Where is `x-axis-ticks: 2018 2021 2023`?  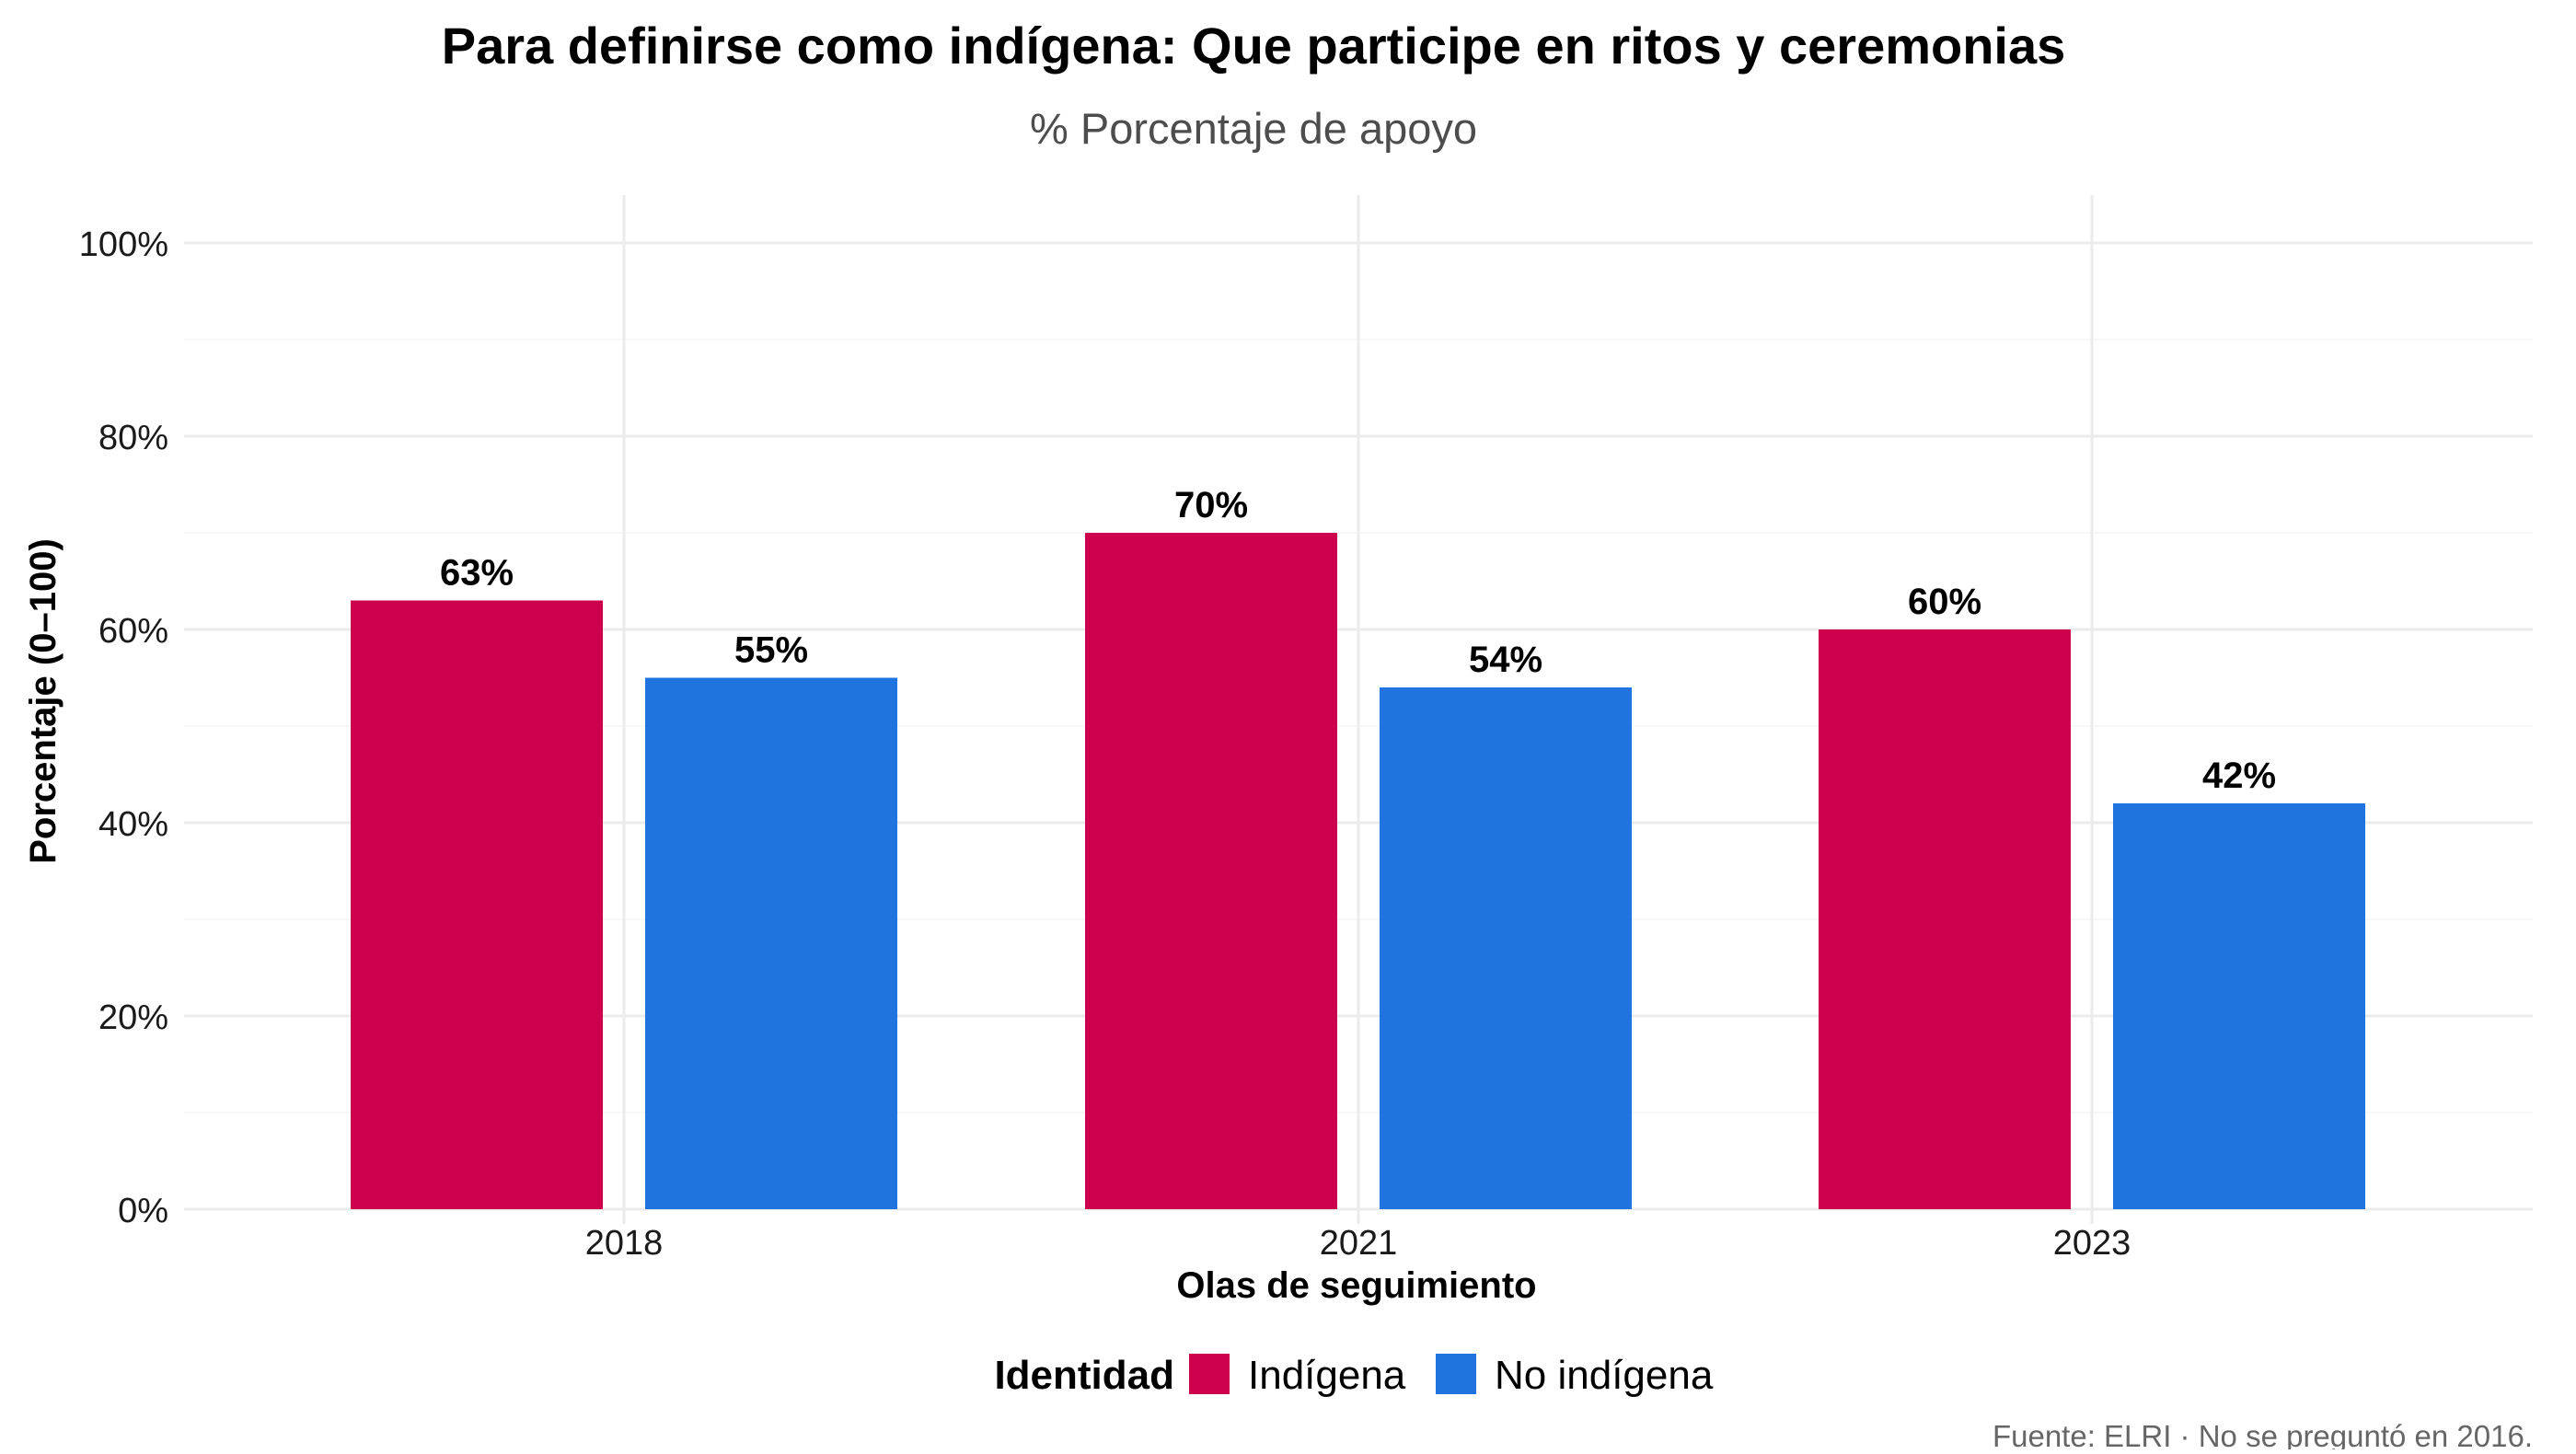
x-axis-ticks: 2018 2021 2023 is located at coordinates (1358, 1243).